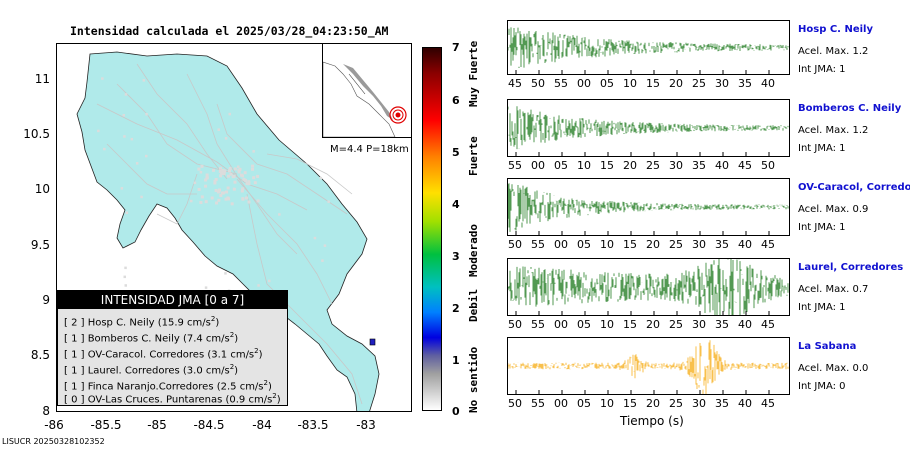  What do you see at coordinates (53, 441) in the screenshot?
I see `footer-id: LISUCR 20250328102352` at bounding box center [53, 441].